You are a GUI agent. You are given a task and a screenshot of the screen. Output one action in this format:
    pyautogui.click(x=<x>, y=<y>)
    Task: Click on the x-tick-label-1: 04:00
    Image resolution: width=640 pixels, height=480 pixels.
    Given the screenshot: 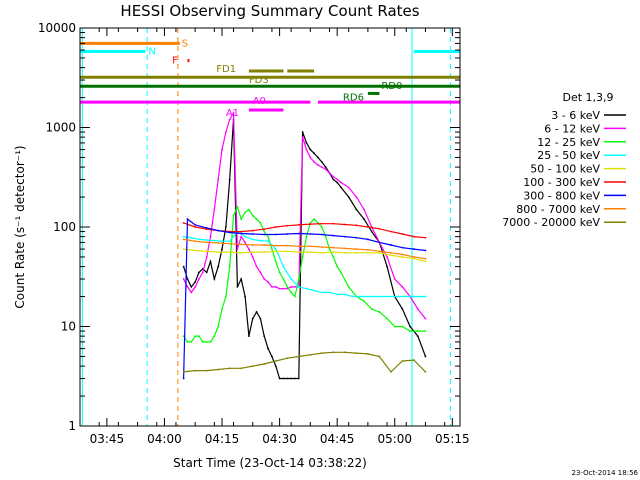 What is the action you would take?
    pyautogui.click(x=164, y=439)
    